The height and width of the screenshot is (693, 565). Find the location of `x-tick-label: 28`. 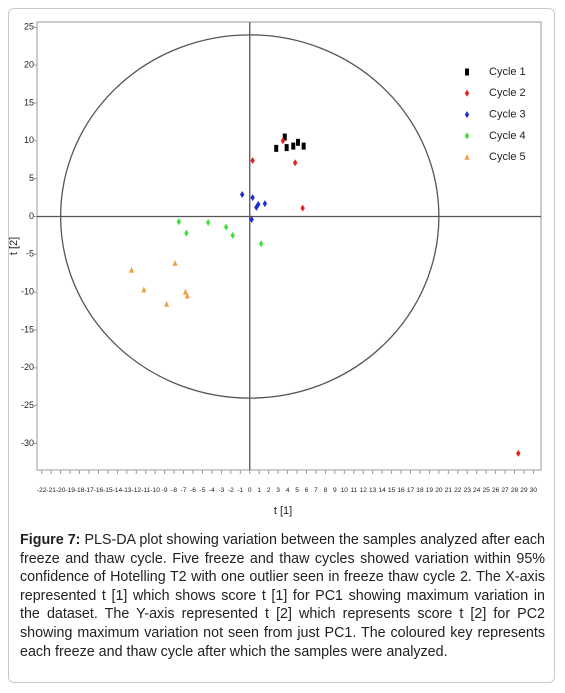

x-tick-label: 28 is located at coordinates (515, 490).